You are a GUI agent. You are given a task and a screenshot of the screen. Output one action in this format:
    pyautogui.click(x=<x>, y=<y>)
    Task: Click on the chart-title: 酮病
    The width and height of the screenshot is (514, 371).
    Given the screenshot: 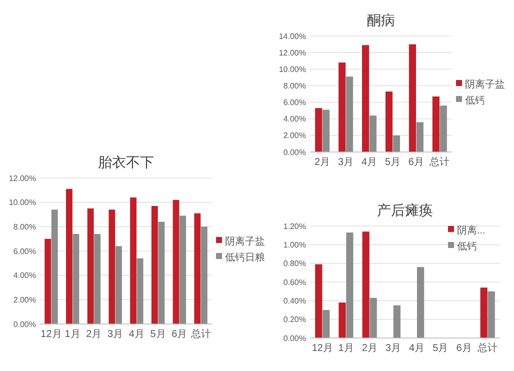 What is the action you would take?
    pyautogui.click(x=381, y=20)
    